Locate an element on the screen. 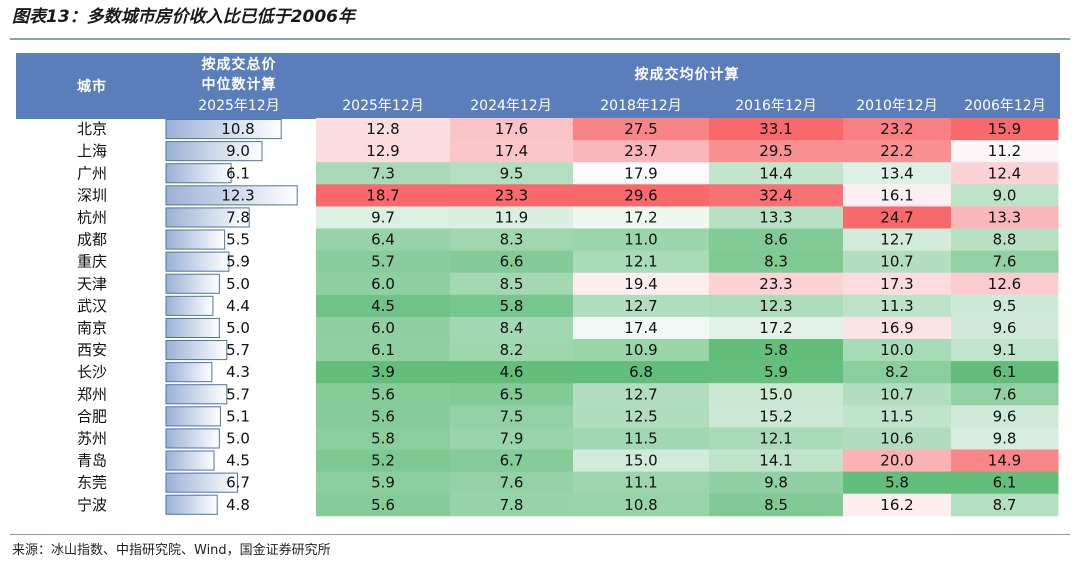 This screenshot has height=564, width=1080. heat-value: 12.3 is located at coordinates (775, 306).